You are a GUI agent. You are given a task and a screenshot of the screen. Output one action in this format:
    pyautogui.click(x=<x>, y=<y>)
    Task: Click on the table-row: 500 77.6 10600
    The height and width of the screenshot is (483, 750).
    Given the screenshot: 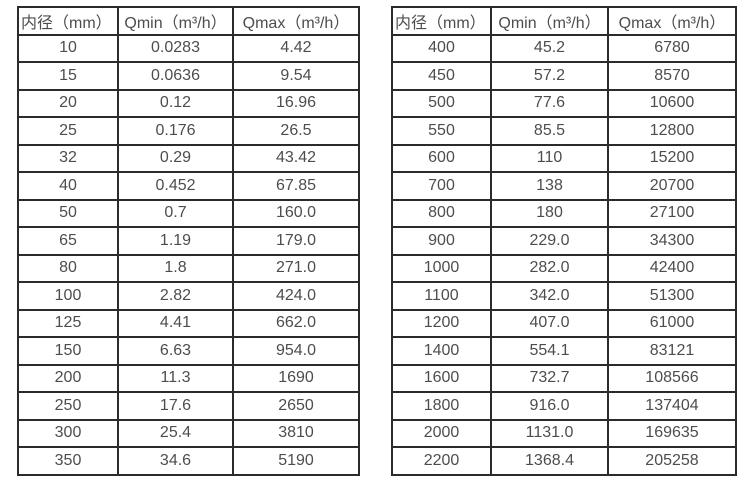 What is the action you would take?
    pyautogui.click(x=564, y=103)
    